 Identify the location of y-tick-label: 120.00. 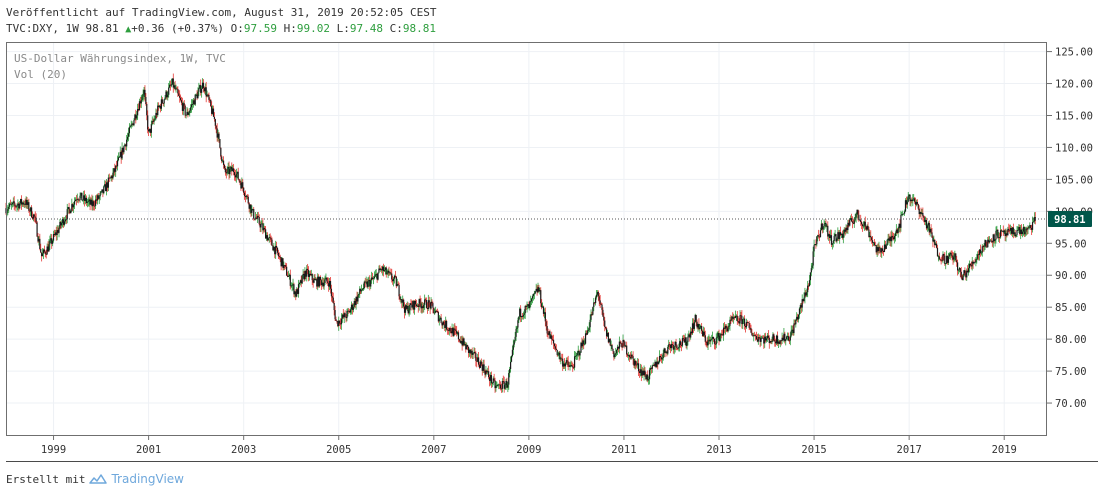
(1074, 85).